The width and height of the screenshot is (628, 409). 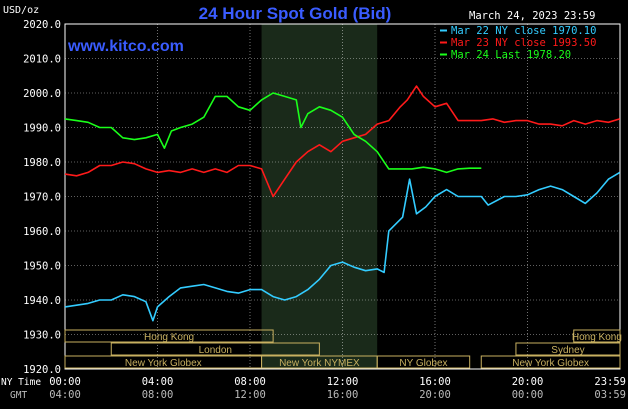 I want to click on chart-title: 24 Hour Spot Gold (Bid), so click(x=295, y=13).